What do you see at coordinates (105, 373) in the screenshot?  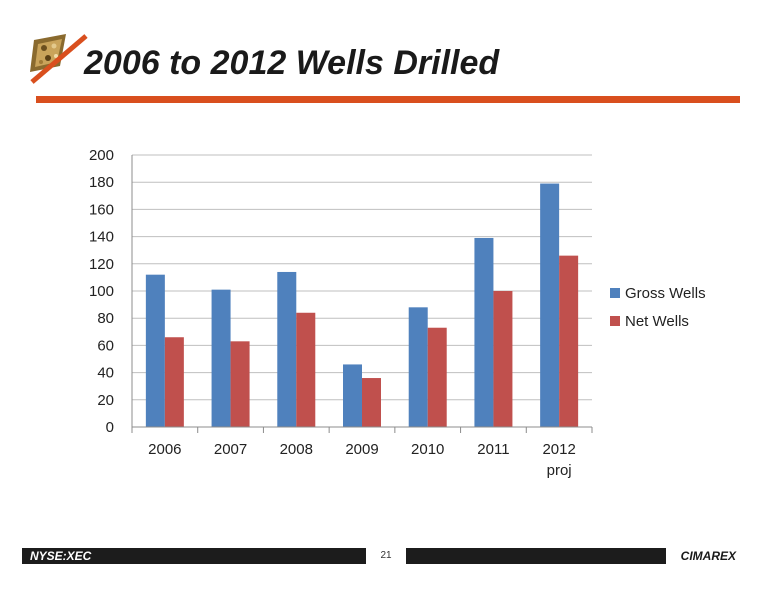 I see `y-tick-label: 40` at bounding box center [105, 373].